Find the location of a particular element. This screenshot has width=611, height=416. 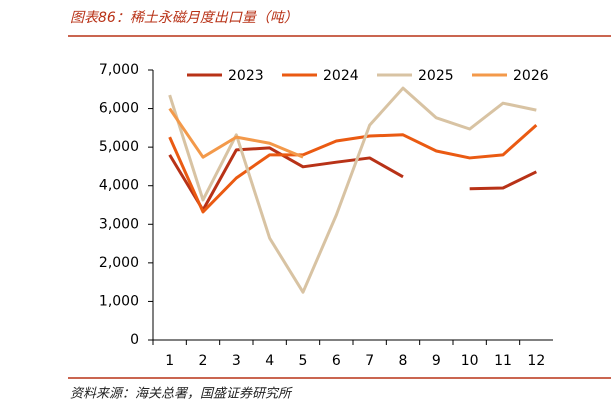

x-tick-label: 1 is located at coordinates (169, 361).